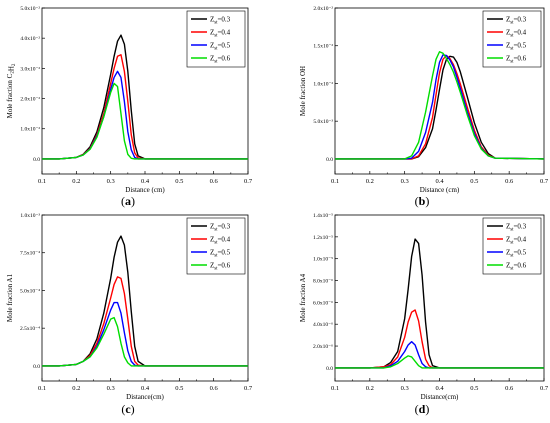 The image size is (550, 423). What do you see at coordinates (303, 297) in the screenshot?
I see `y-axis-title: Mole fraction A4` at bounding box center [303, 297].